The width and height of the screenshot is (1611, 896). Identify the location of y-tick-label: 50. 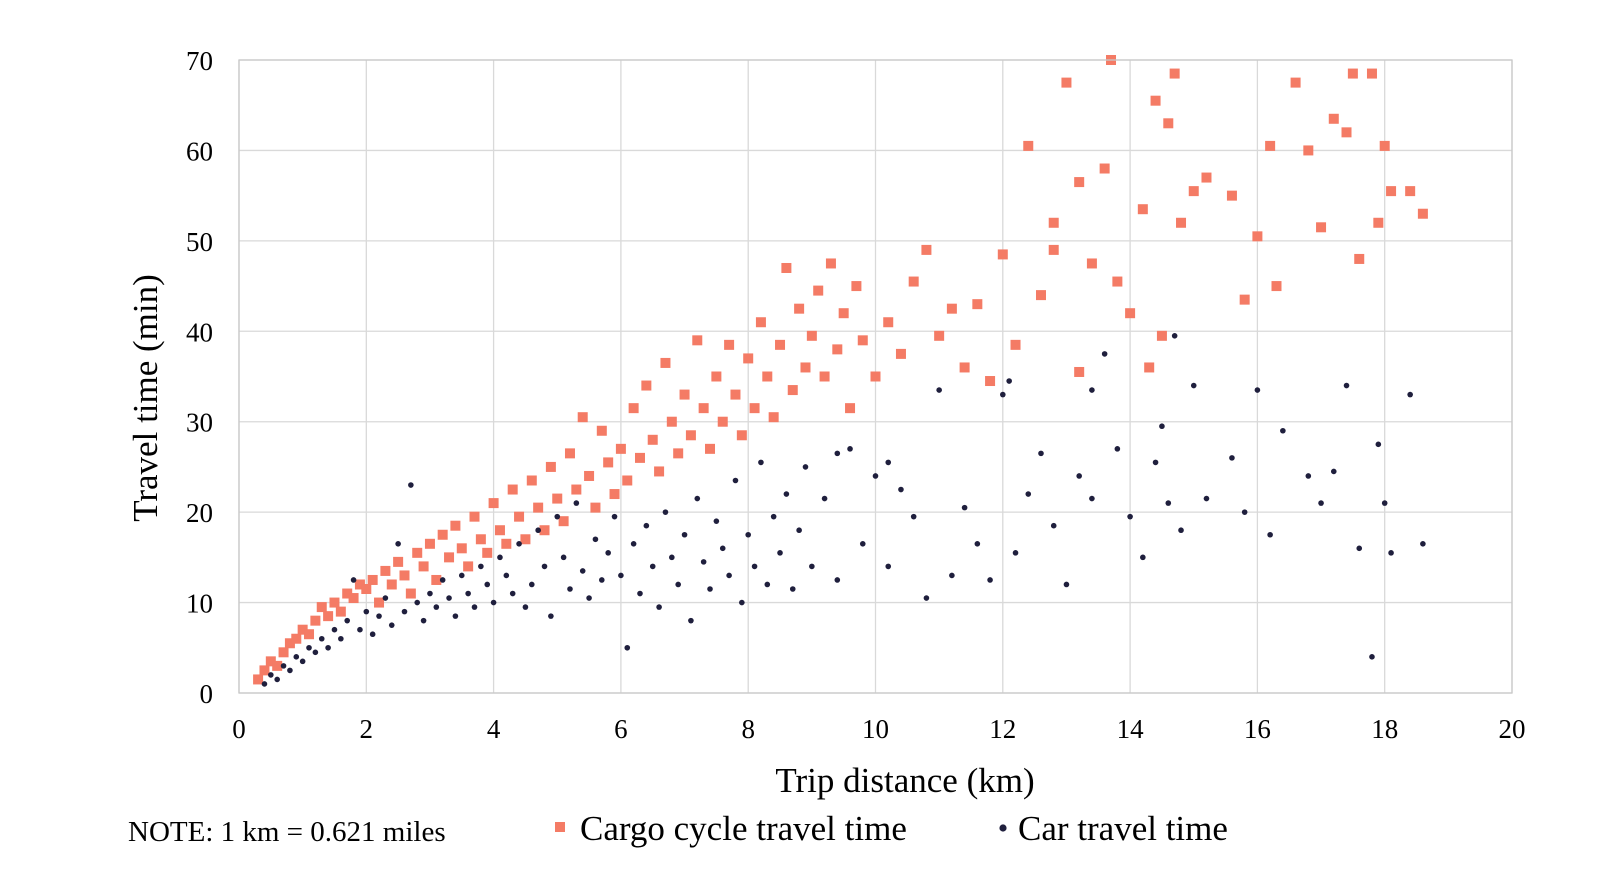
(199, 242).